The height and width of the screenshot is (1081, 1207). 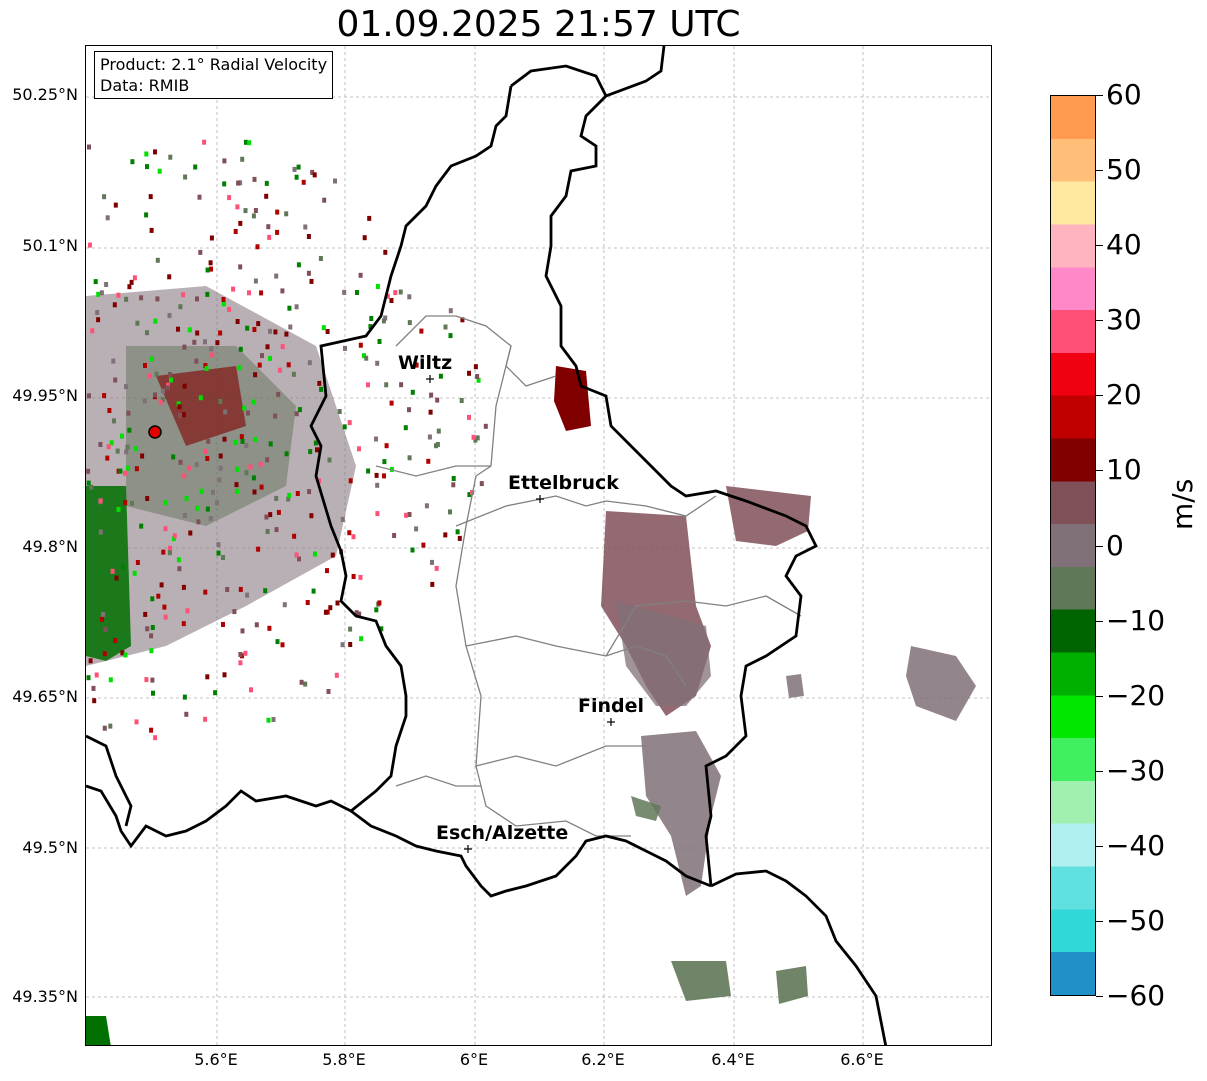 What do you see at coordinates (214, 75) in the screenshot?
I see `product-info-box: Product: 2.1° Radial Velocity Data: RMIB` at bounding box center [214, 75].